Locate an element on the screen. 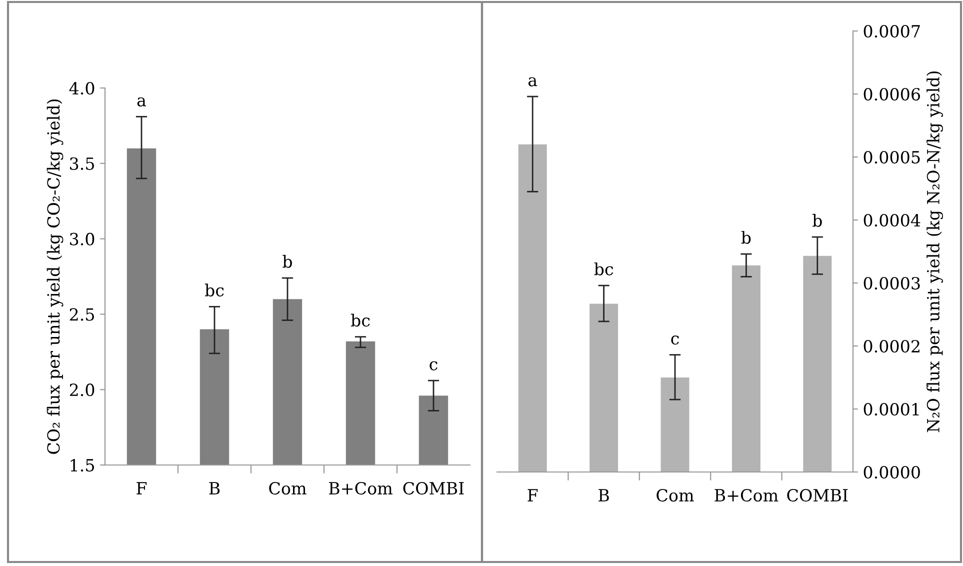 The image size is (963, 566). y-tick-label: 3.5 is located at coordinates (82, 163).